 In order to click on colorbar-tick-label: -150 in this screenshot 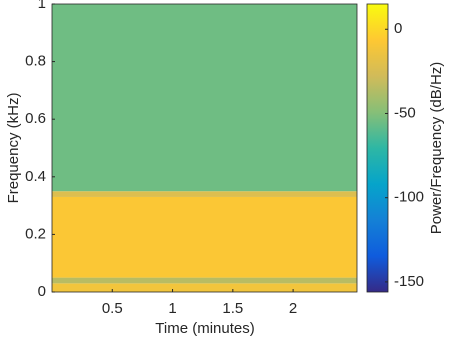, I will do `click(409, 281)`.